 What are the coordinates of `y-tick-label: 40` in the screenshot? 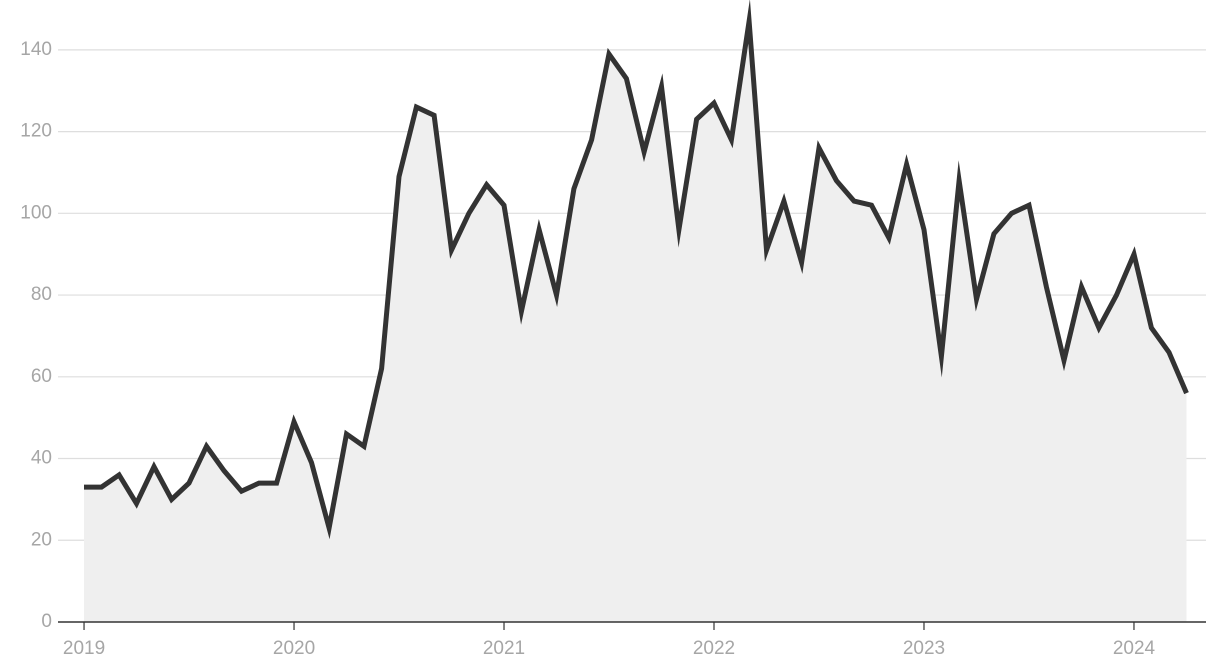 It's located at (41, 458).